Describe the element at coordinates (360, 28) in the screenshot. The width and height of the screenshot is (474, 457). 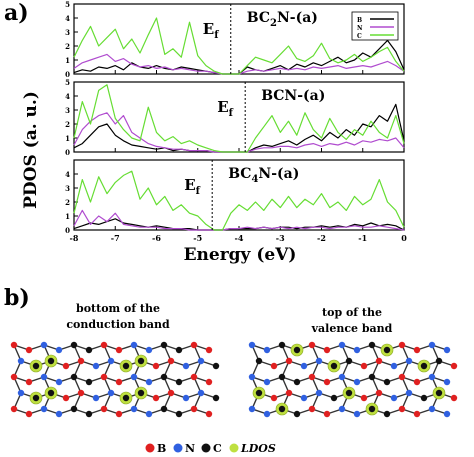
I see `legend-label: N` at that location.